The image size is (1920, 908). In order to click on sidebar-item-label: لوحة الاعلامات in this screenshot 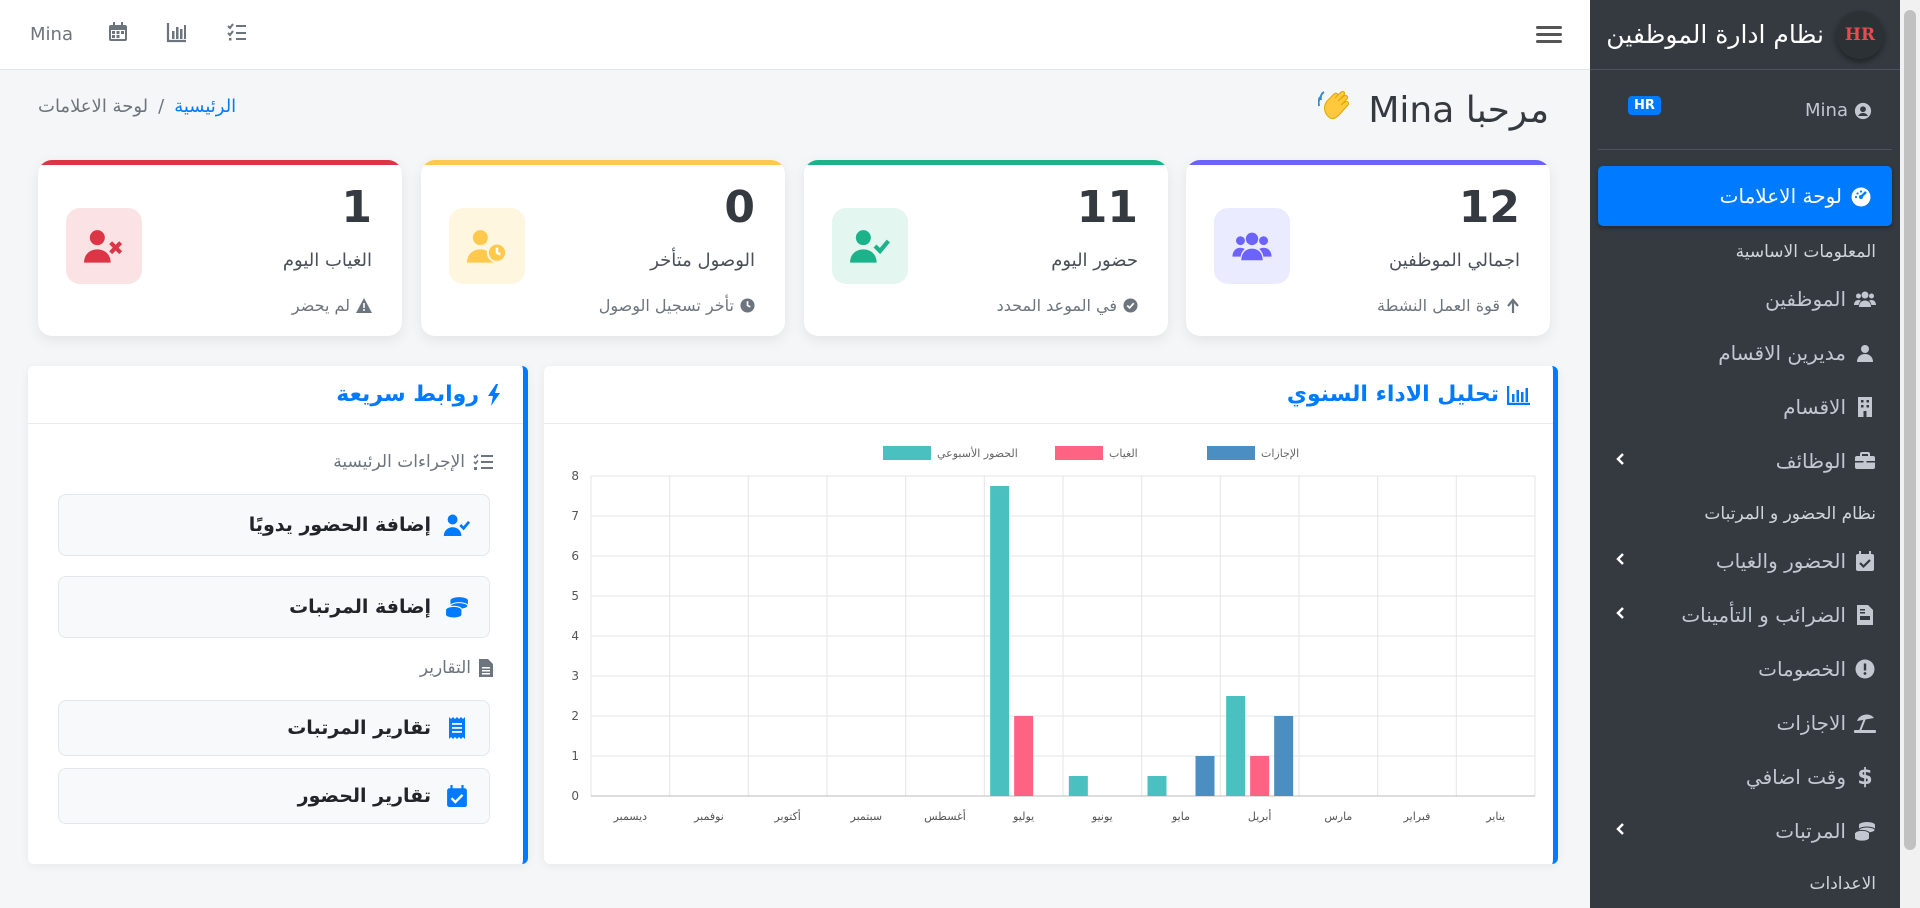, I will do `click(1780, 196)`.